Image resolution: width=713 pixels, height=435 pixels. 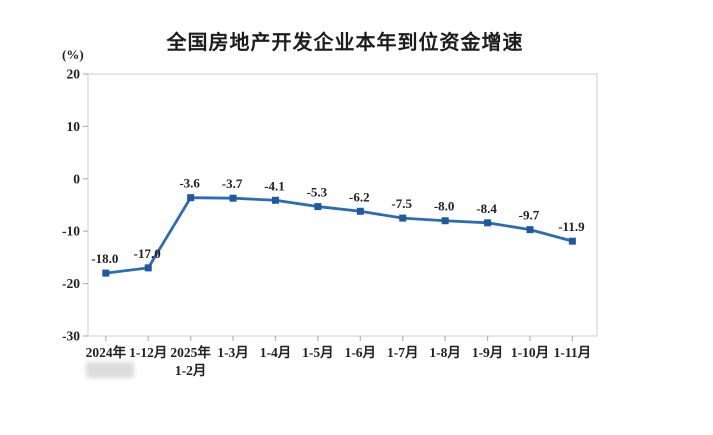 I want to click on y-axis-tick-label: -30, so click(x=71, y=336).